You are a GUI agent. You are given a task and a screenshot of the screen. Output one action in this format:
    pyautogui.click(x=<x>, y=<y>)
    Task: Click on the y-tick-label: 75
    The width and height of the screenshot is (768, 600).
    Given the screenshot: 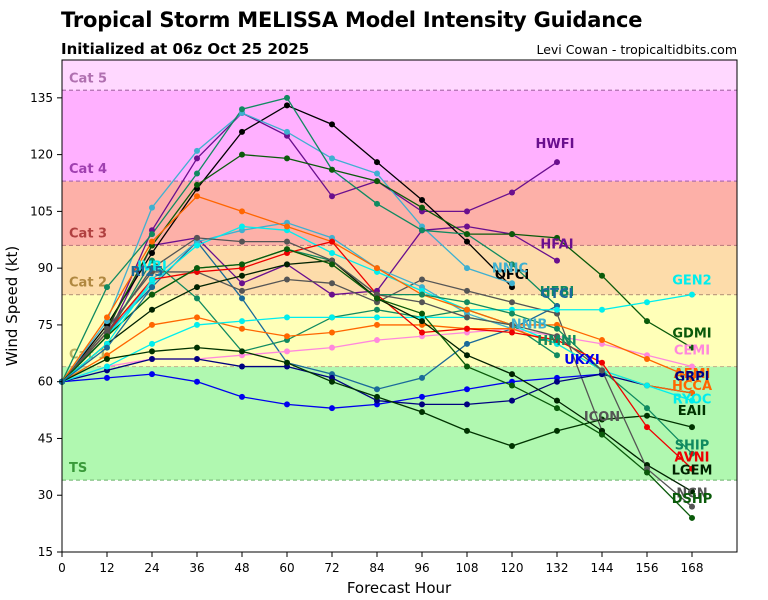 What is the action you would take?
    pyautogui.click(x=45, y=325)
    